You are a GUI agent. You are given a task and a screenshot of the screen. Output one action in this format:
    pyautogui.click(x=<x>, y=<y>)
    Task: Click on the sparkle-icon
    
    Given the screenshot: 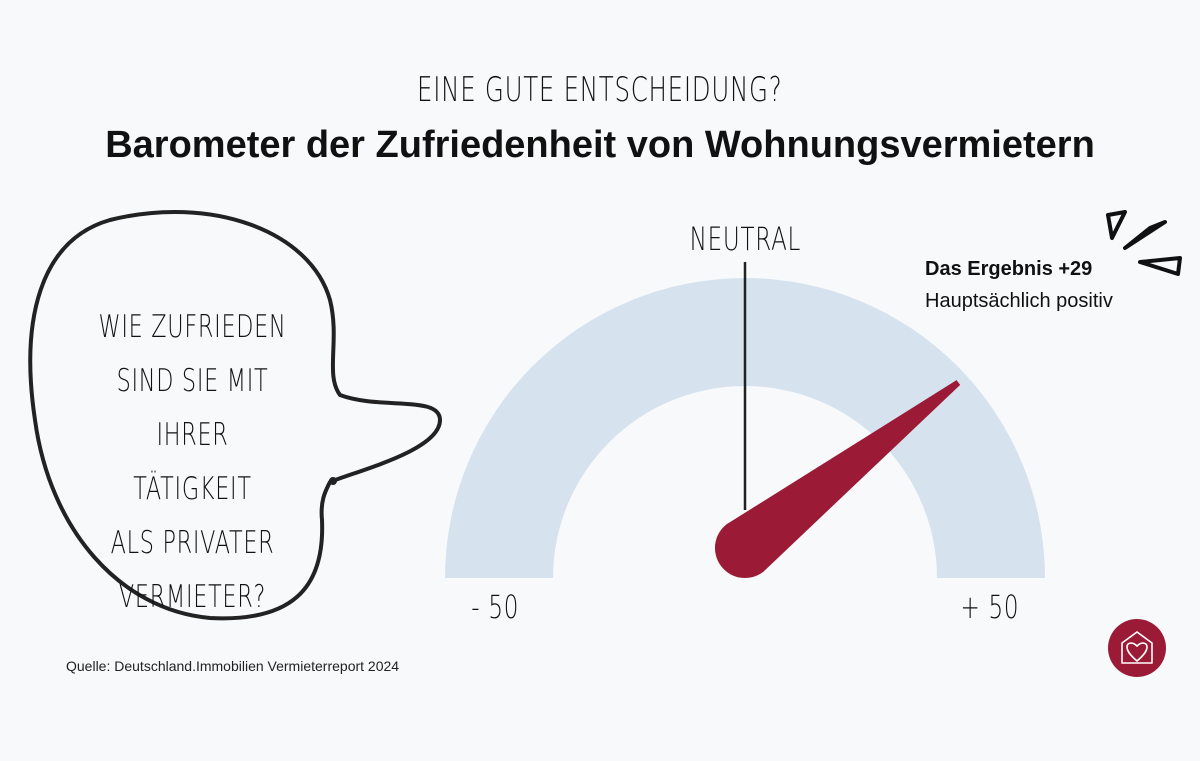 What is the action you would take?
    pyautogui.click(x=1144, y=243)
    